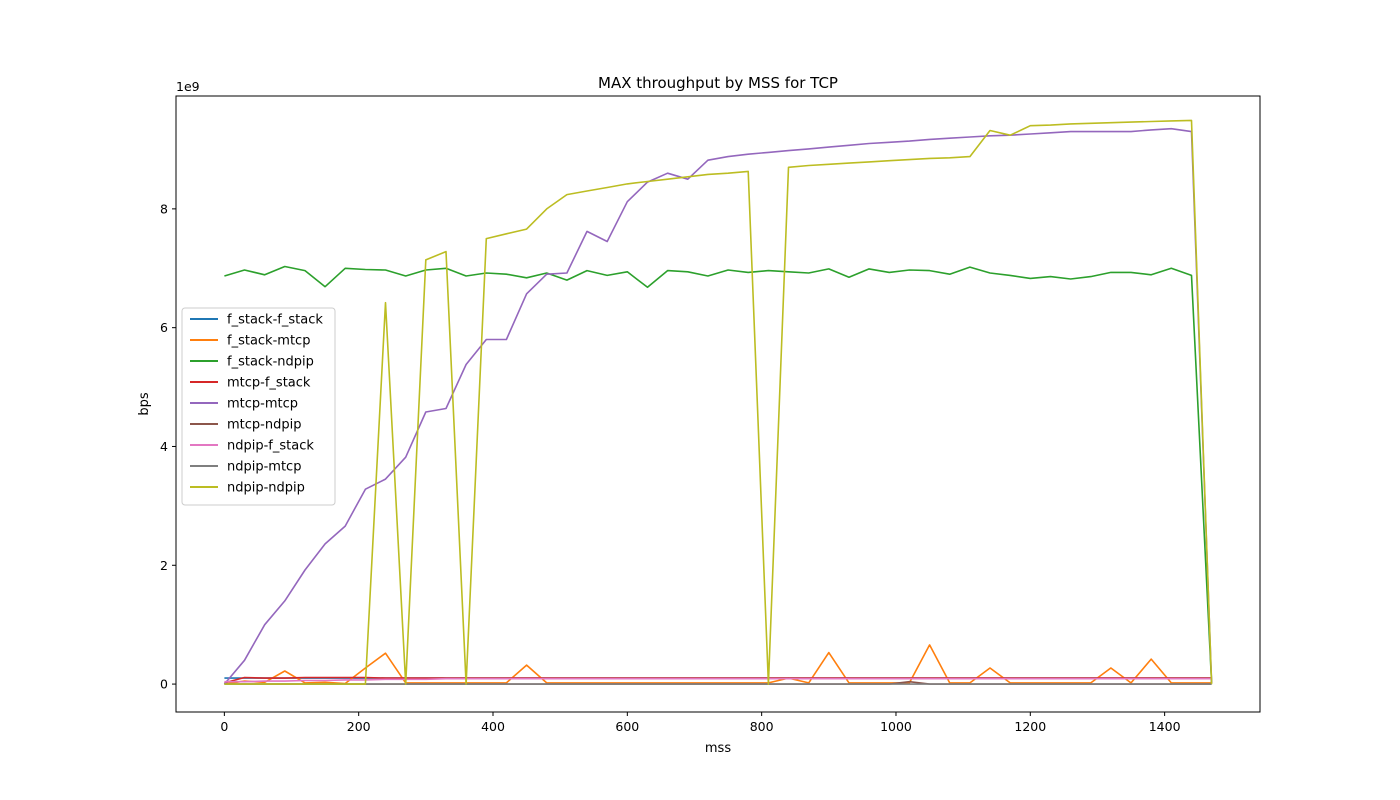 This screenshot has height=800, width=1400. What do you see at coordinates (627, 726) in the screenshot?
I see `x-tick-label: 600` at bounding box center [627, 726].